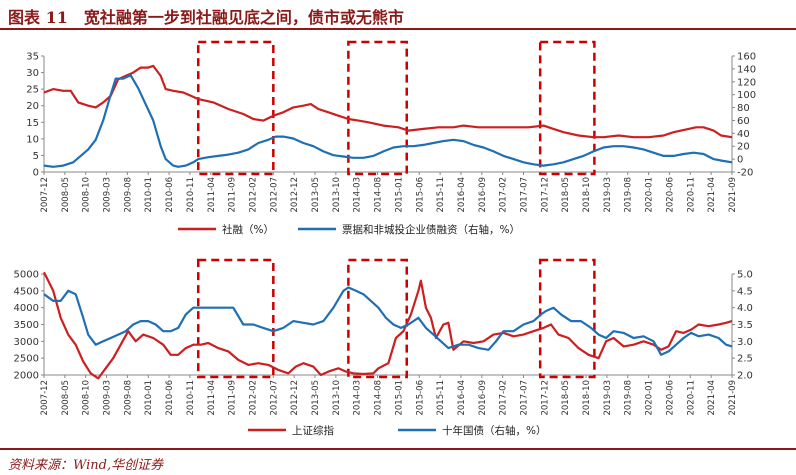 The width and height of the screenshot is (796, 475). I want to click on left-tick-label: 2000, so click(26, 376).